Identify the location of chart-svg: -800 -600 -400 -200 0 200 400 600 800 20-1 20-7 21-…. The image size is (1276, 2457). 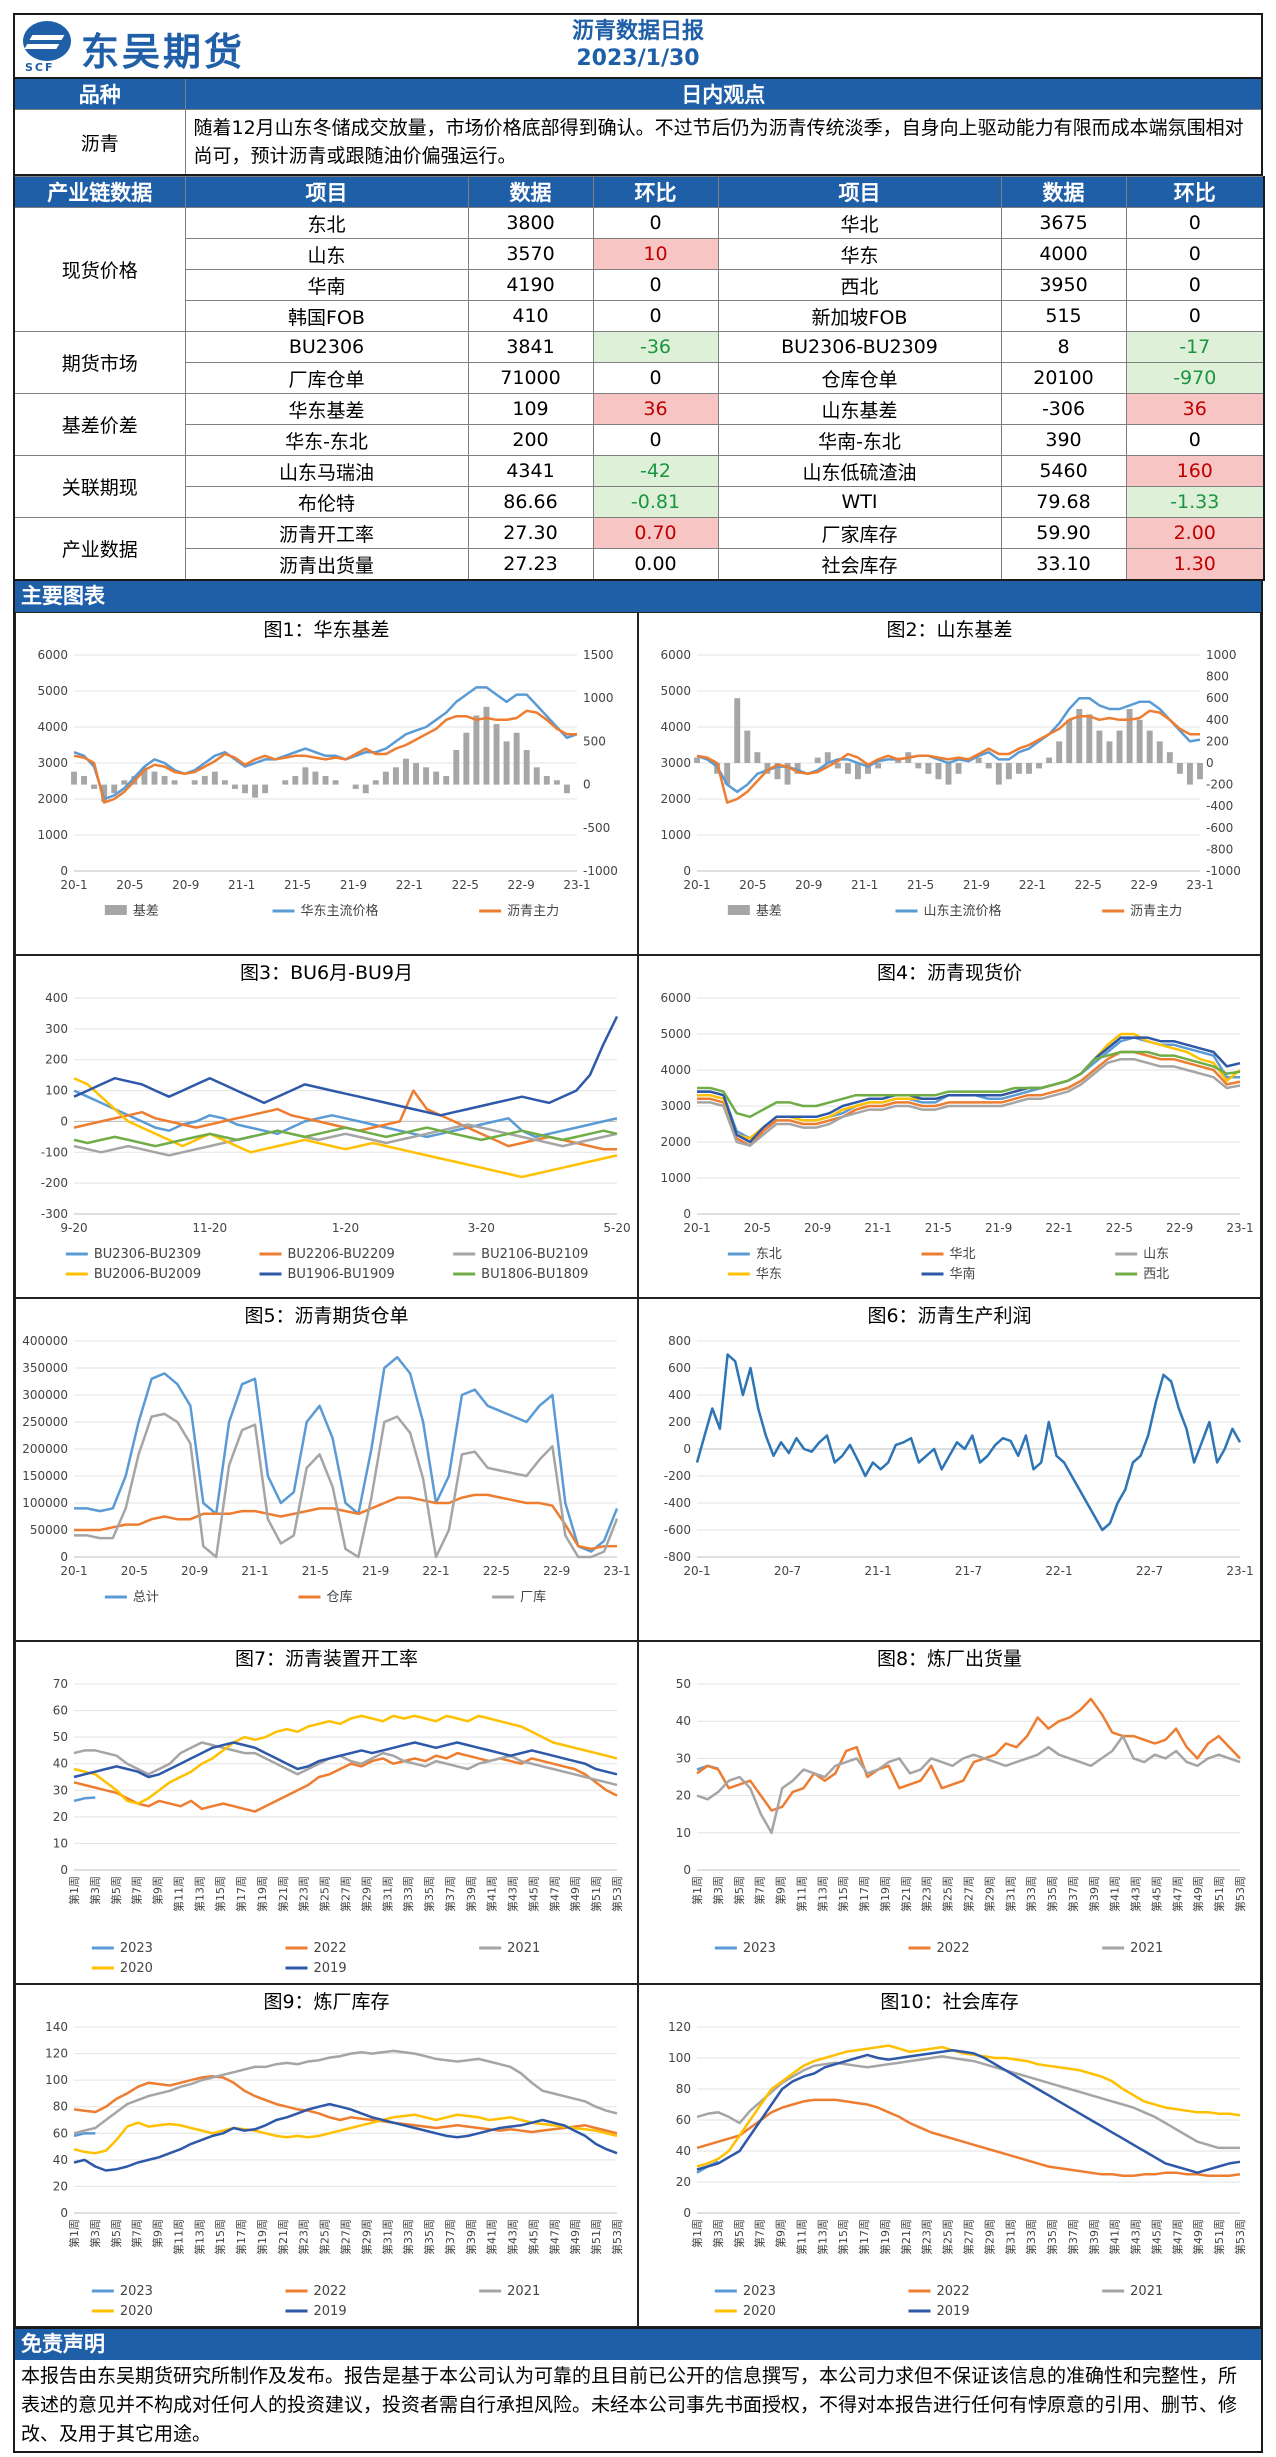
(959, 1456).